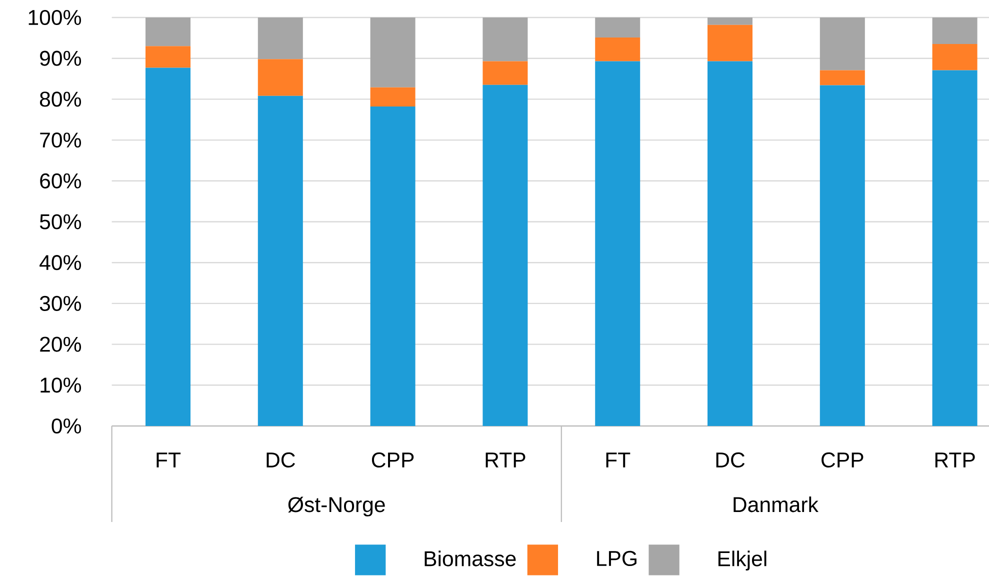 The width and height of the screenshot is (989, 577). What do you see at coordinates (470, 558) in the screenshot?
I see `legend-label: Biomasse` at bounding box center [470, 558].